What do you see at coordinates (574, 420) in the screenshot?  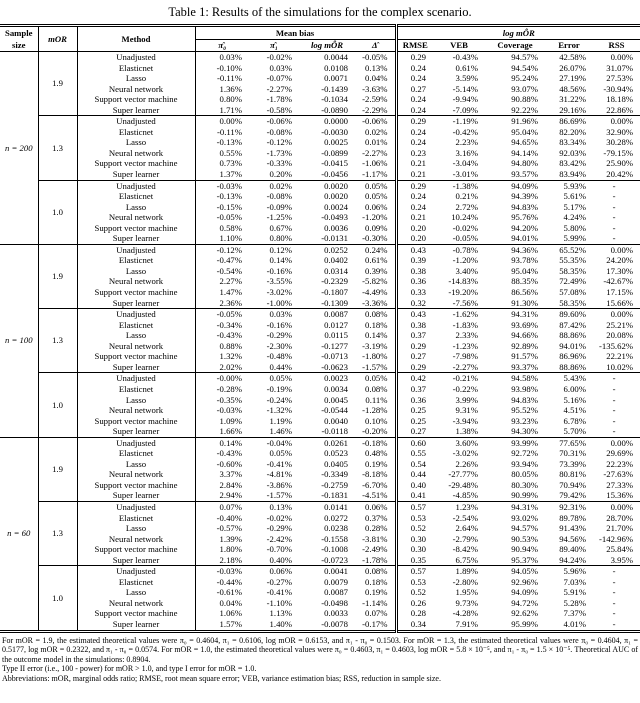 I see `error-cell: 6.78%` at bounding box center [574, 420].